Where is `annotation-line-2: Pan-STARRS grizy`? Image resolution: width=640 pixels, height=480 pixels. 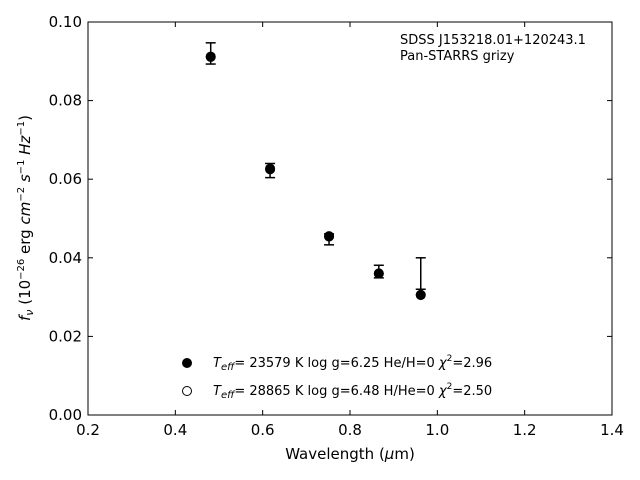 annotation-line-2: Pan-STARRS grizy is located at coordinates (457, 56).